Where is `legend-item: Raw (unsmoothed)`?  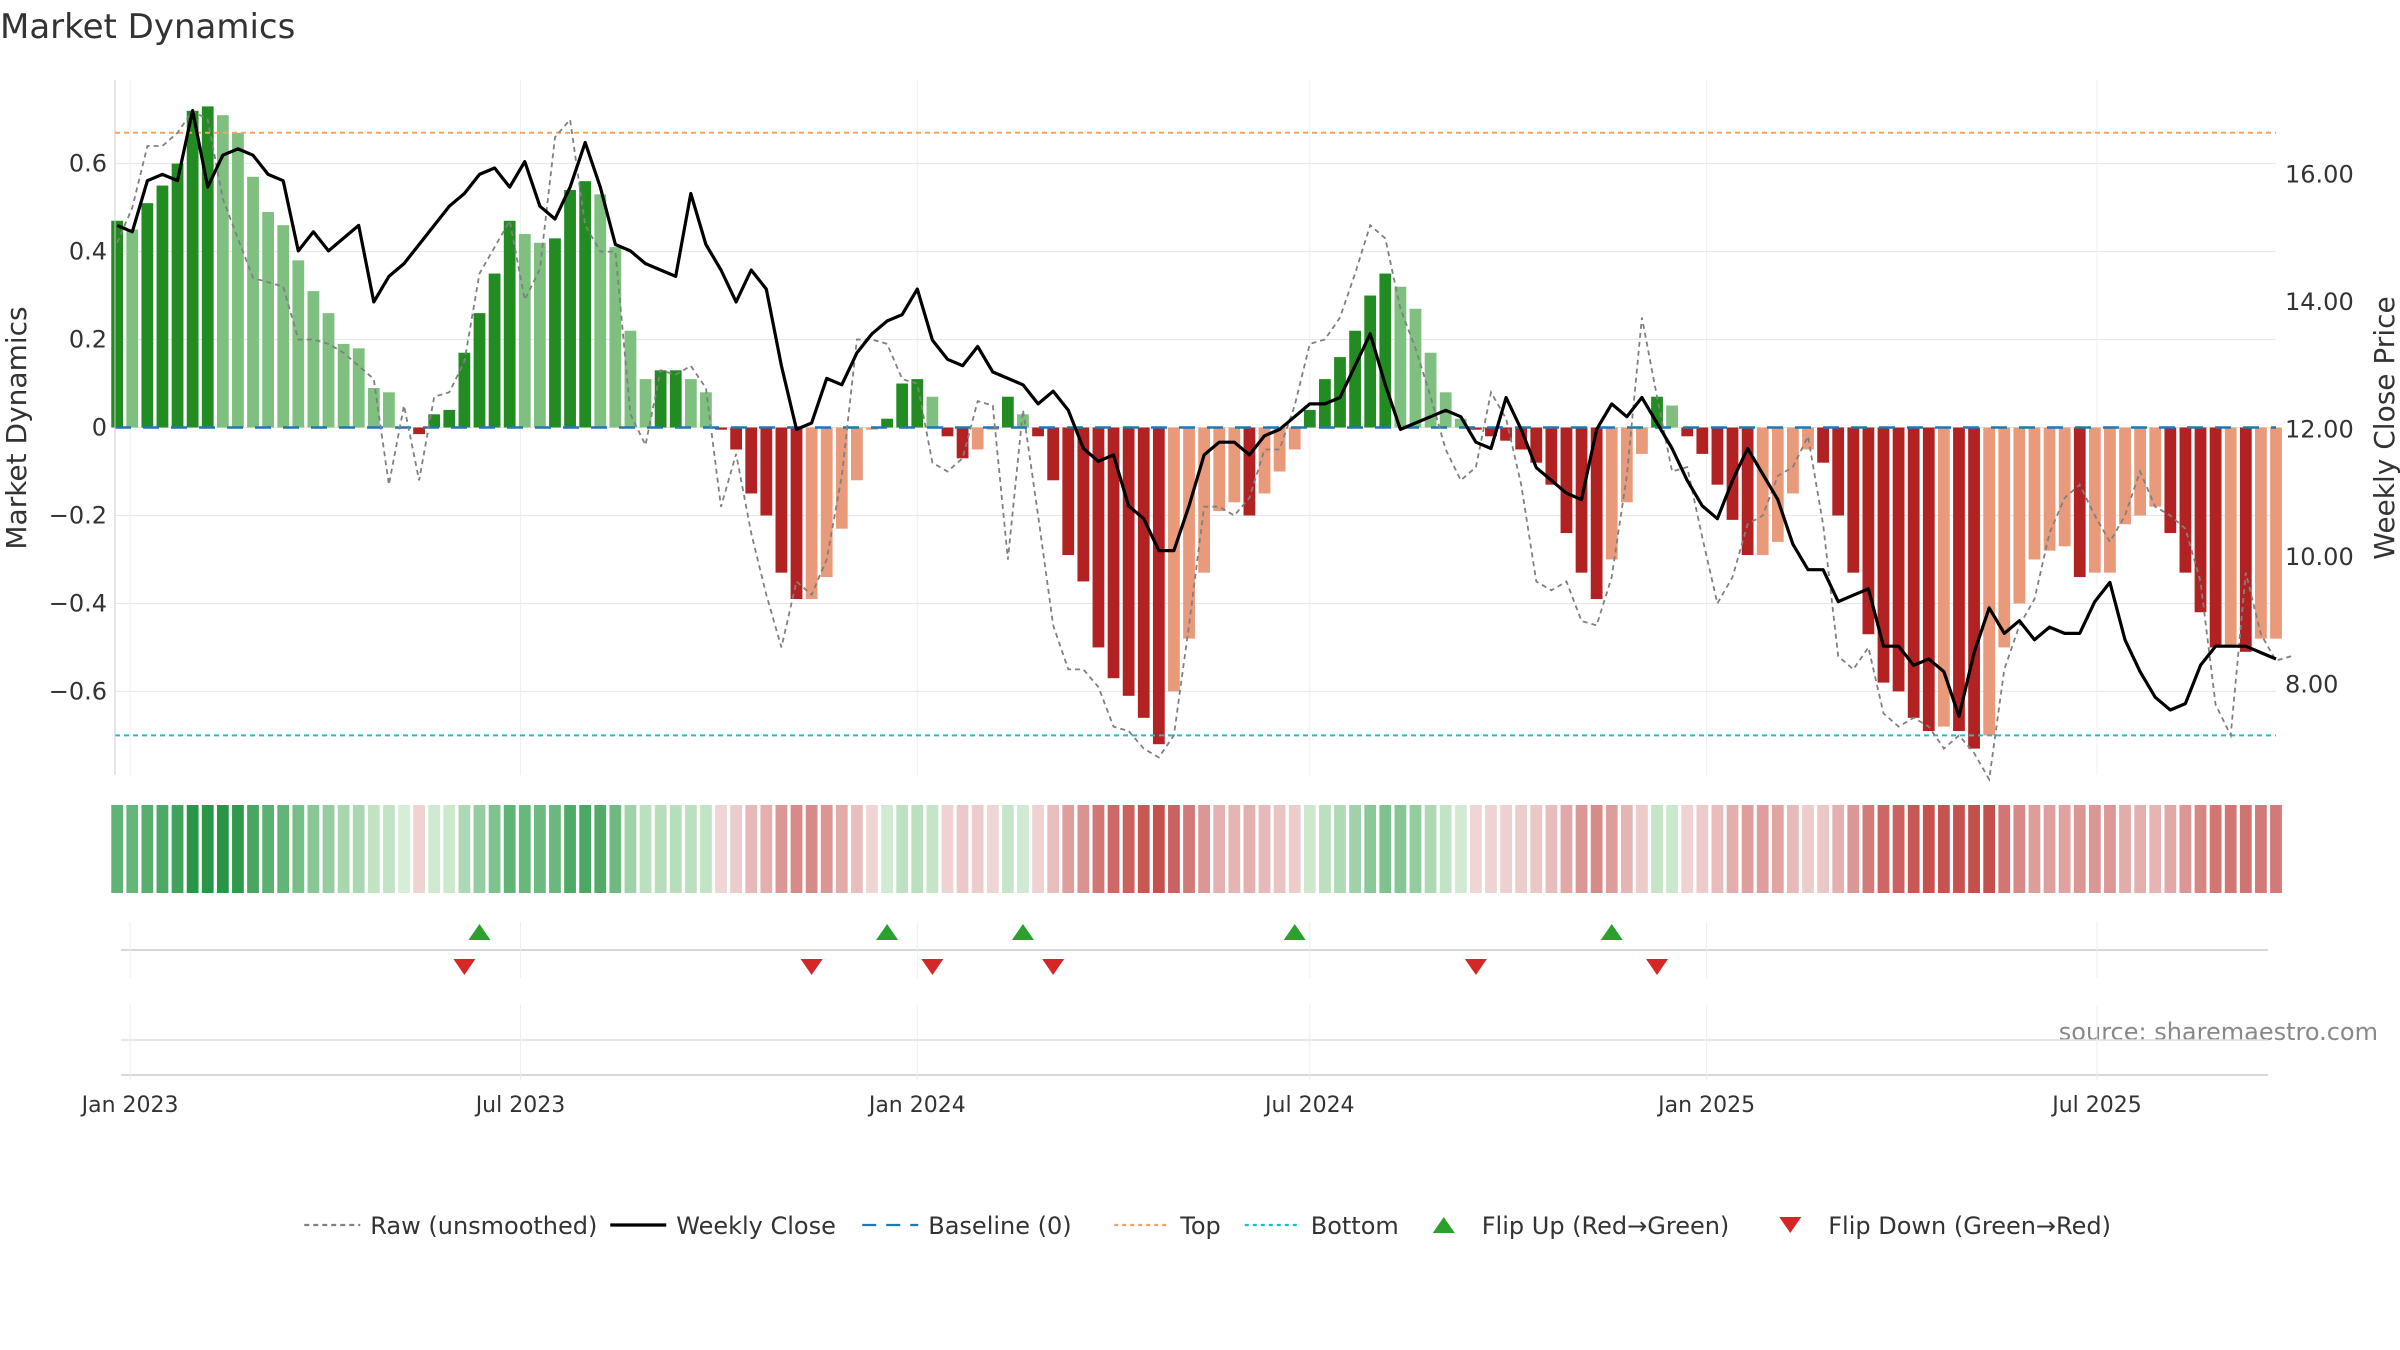 legend-item: Raw (unsmoothed) is located at coordinates (450, 1226).